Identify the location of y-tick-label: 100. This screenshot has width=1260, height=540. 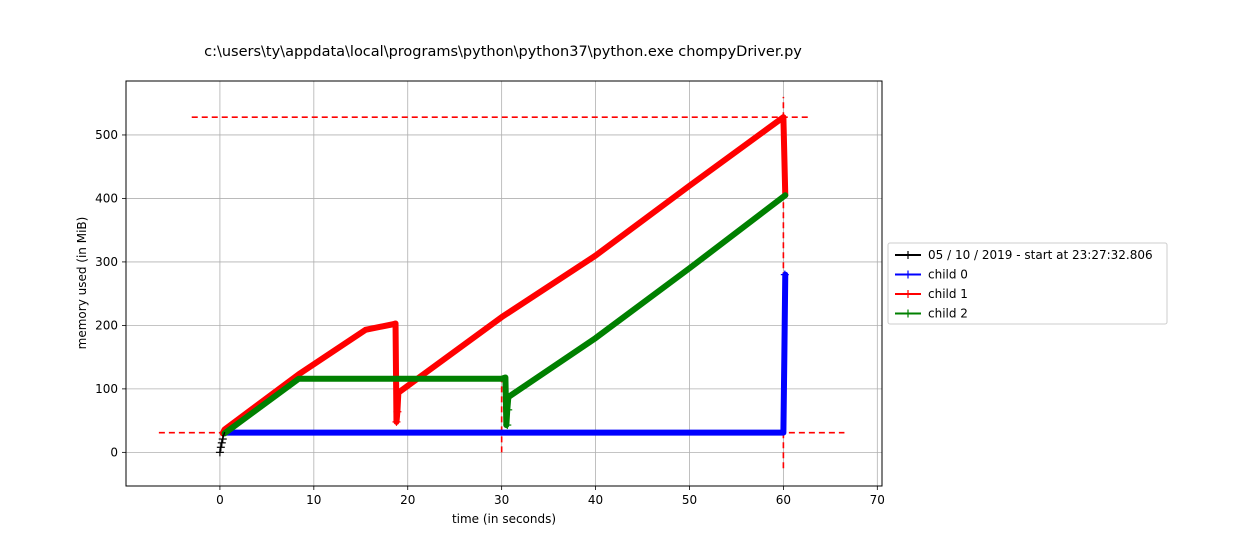
(106, 389).